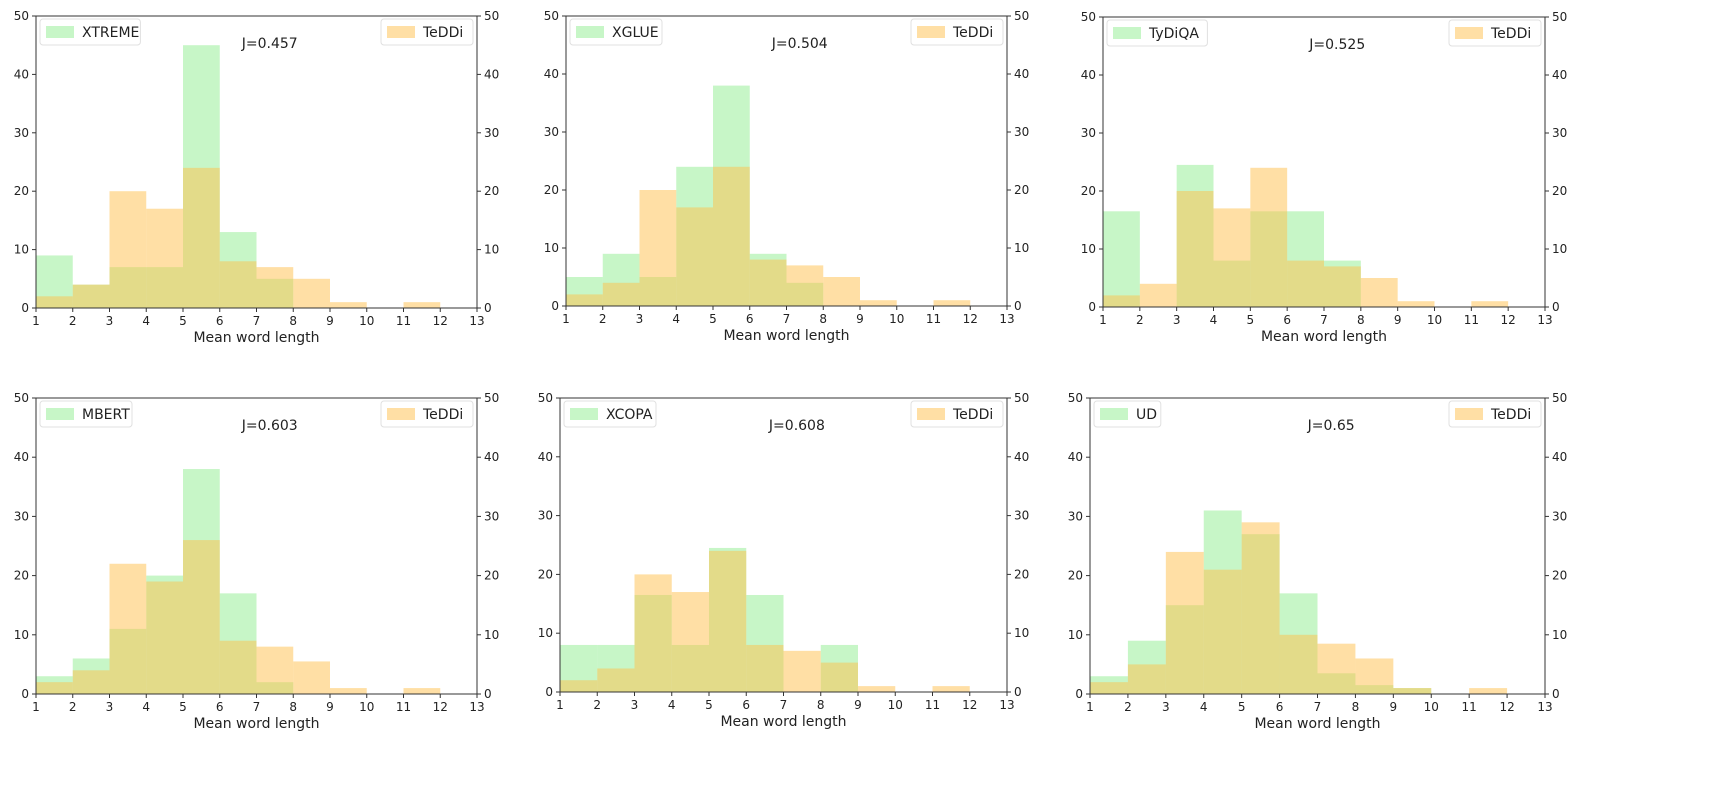 This screenshot has height=803, width=1716. Describe the element at coordinates (1173, 34) in the screenshot. I see `legend-label: TyDiQA` at that location.